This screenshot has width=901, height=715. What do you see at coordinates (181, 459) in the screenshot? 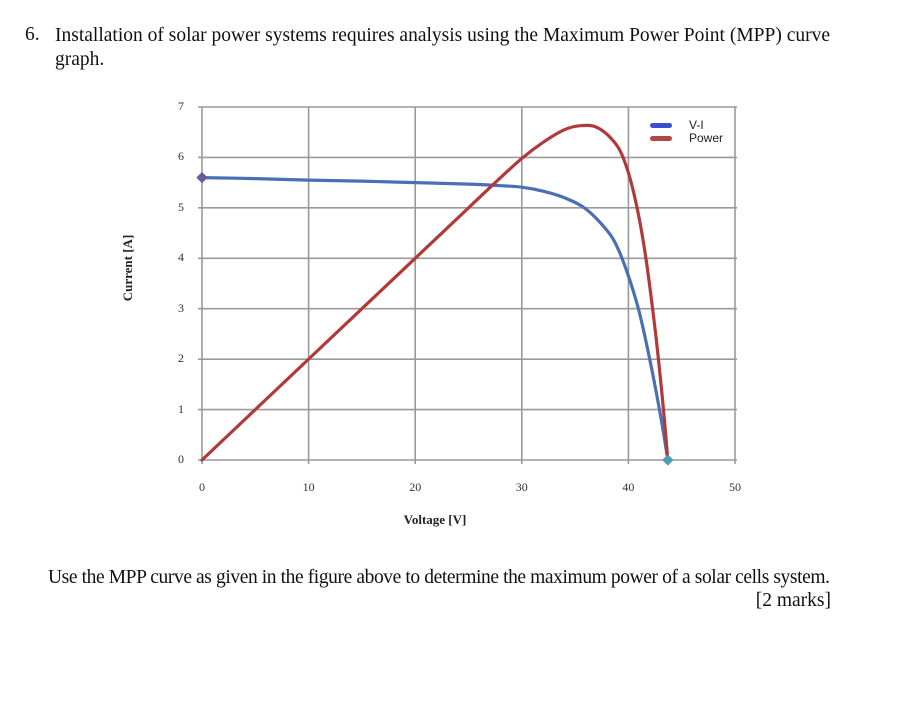
I see `y-tick-label: 0` at bounding box center [181, 459].